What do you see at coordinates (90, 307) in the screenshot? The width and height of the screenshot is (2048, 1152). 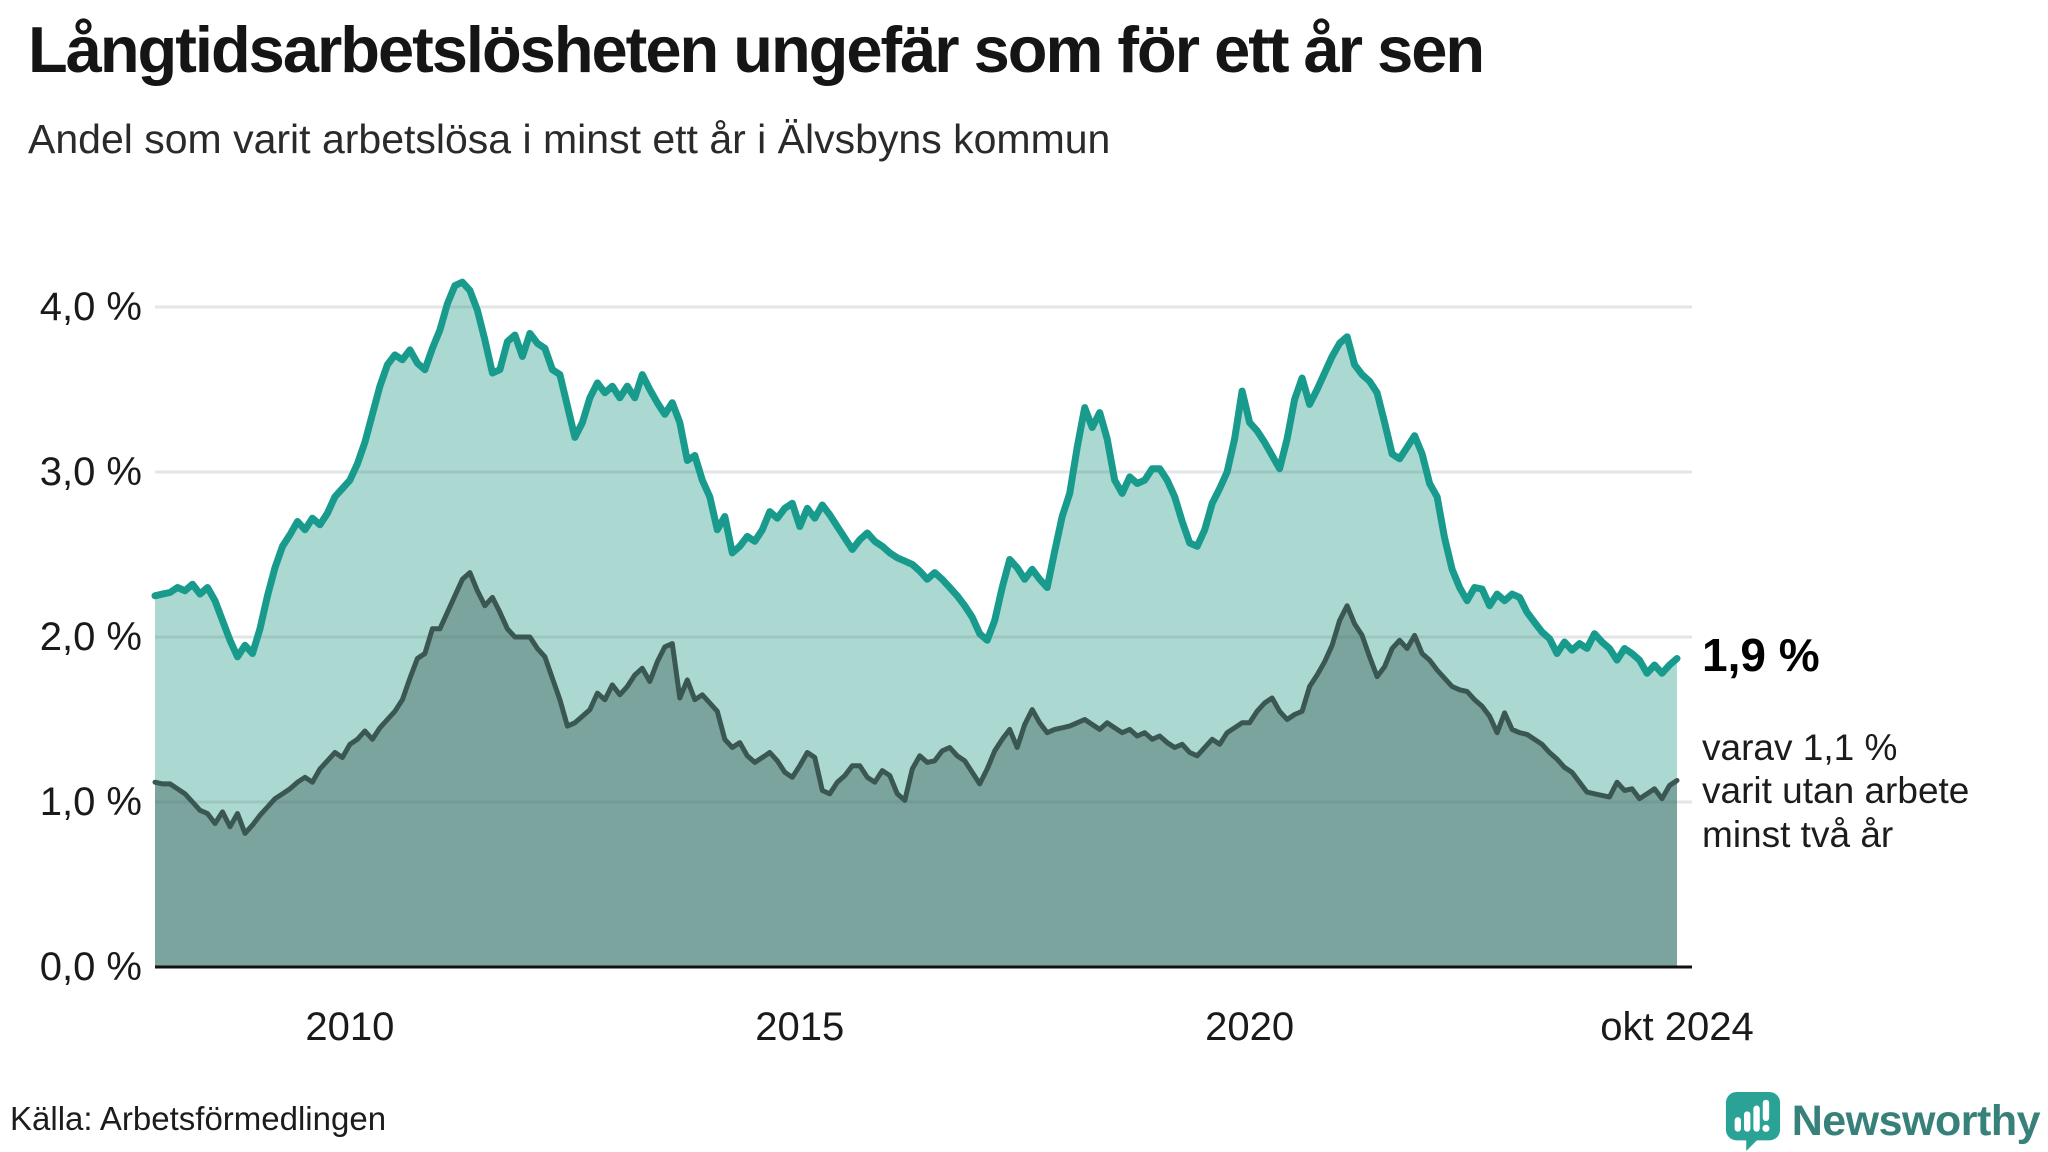 I see `y-tick-label: 4,0 %` at bounding box center [90, 307].